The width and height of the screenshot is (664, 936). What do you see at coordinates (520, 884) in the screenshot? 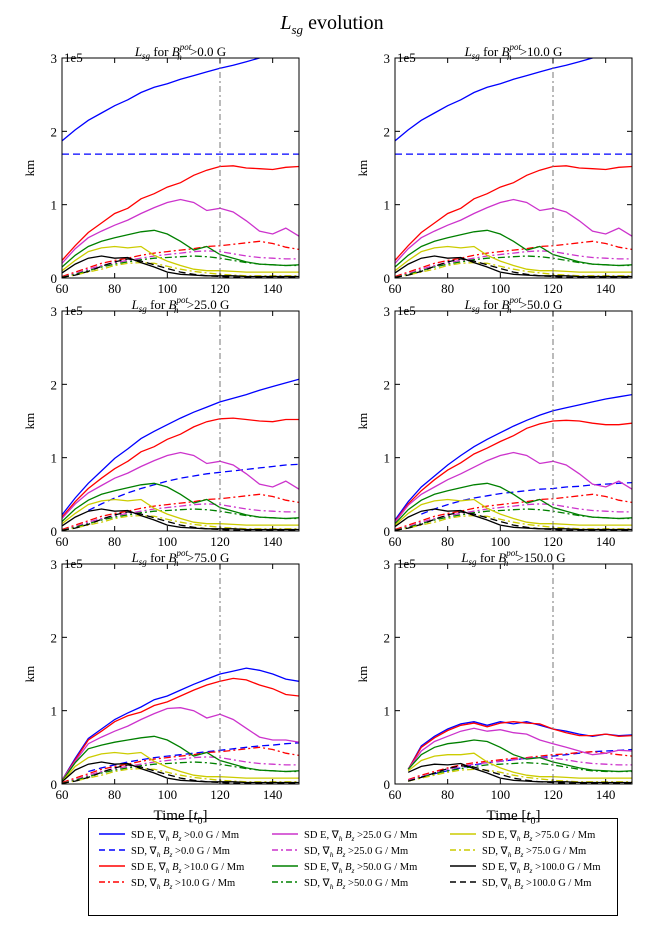
I see `legend-entry: SD, ∇h Bz >100.0 G / Mm` at bounding box center [520, 884].